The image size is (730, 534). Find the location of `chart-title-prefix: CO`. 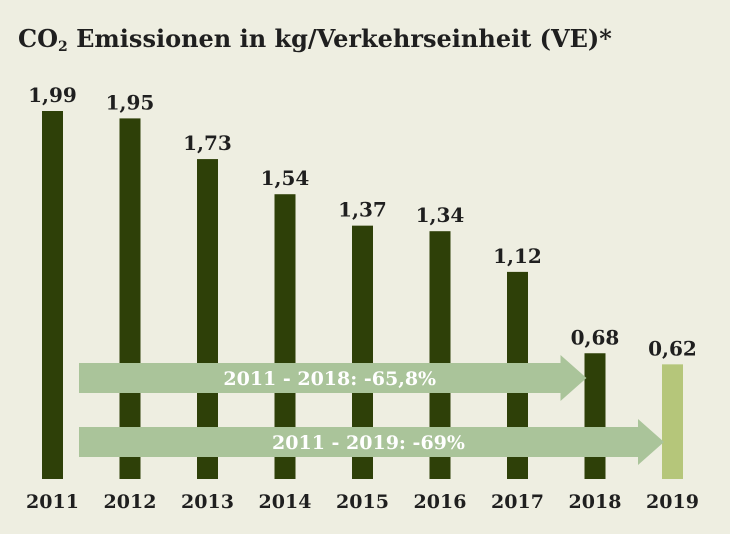

chart-title-prefix: CO is located at coordinates (38, 38).